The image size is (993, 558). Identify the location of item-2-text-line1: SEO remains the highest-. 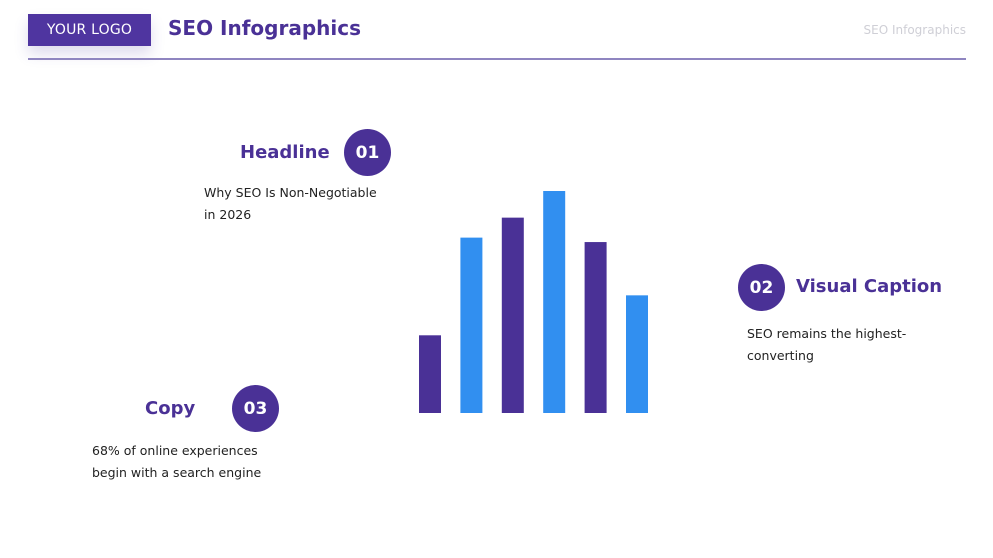
(827, 333).